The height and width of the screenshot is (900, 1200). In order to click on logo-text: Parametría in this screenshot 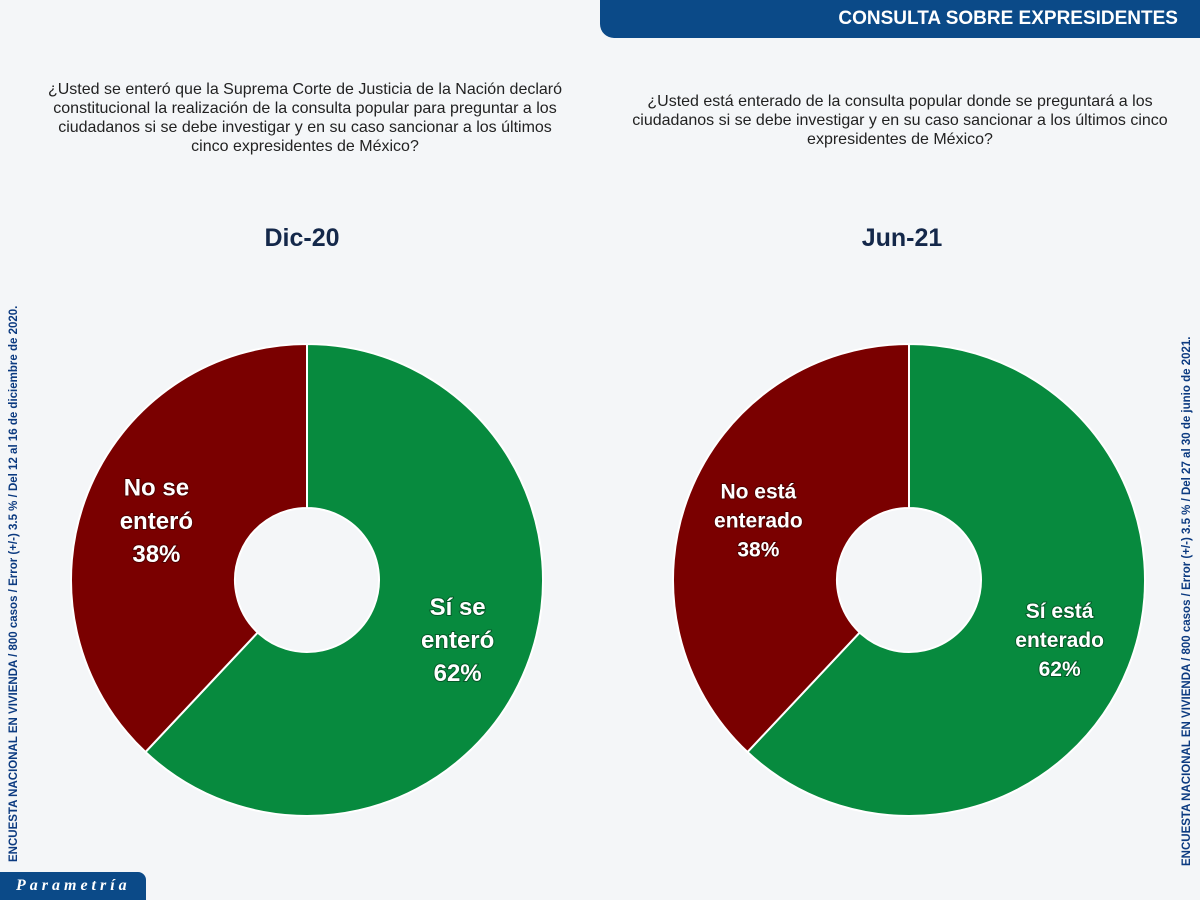, I will do `click(73, 885)`.